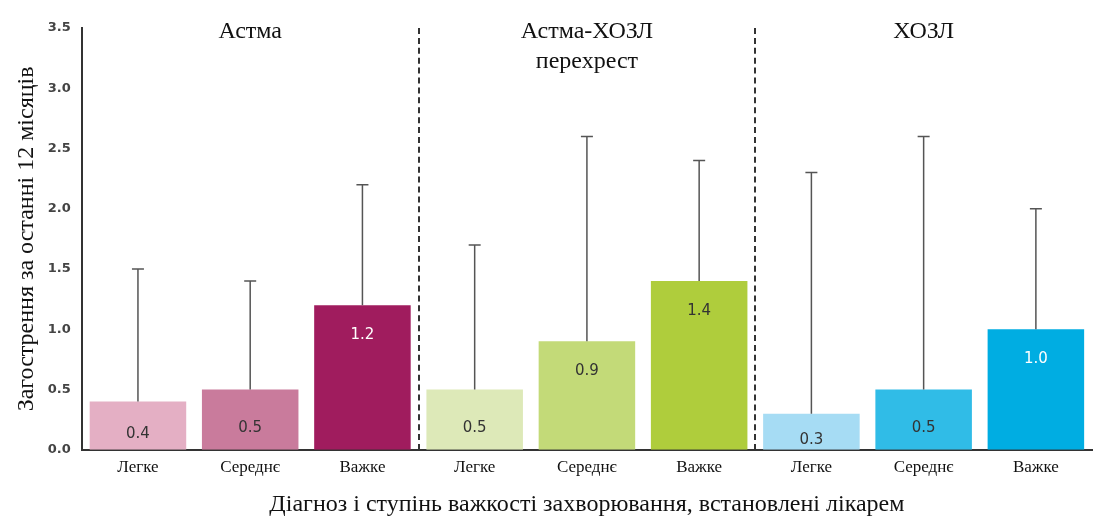  What do you see at coordinates (59, 147) in the screenshot?
I see `y-tick-label: 2.5` at bounding box center [59, 147].